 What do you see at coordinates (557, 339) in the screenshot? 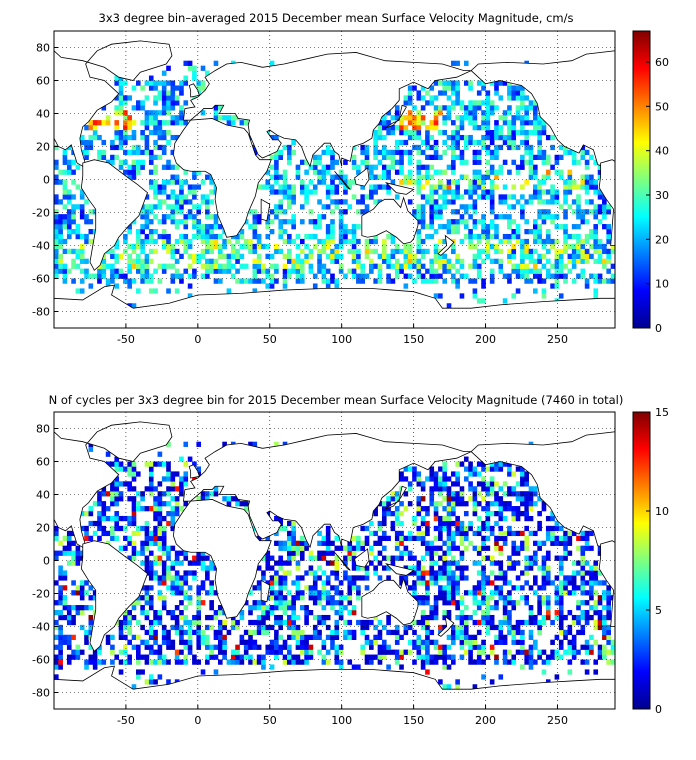
I see `x-tick-label: 250` at bounding box center [557, 339].